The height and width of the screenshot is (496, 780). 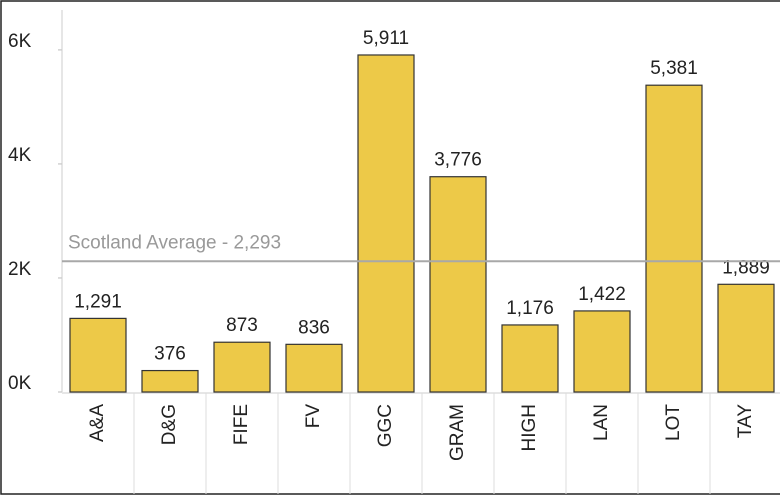 What do you see at coordinates (602, 294) in the screenshot?
I see `value-label: 1,422` at bounding box center [602, 294].